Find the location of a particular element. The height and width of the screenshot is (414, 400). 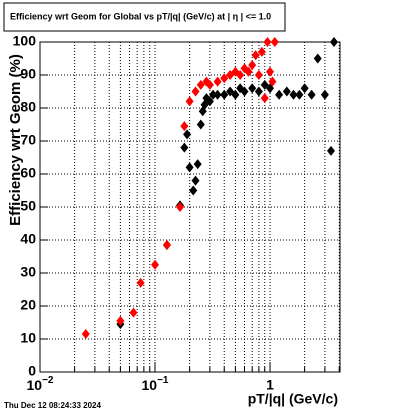

y-tick-label: 70 is located at coordinates (28, 140).